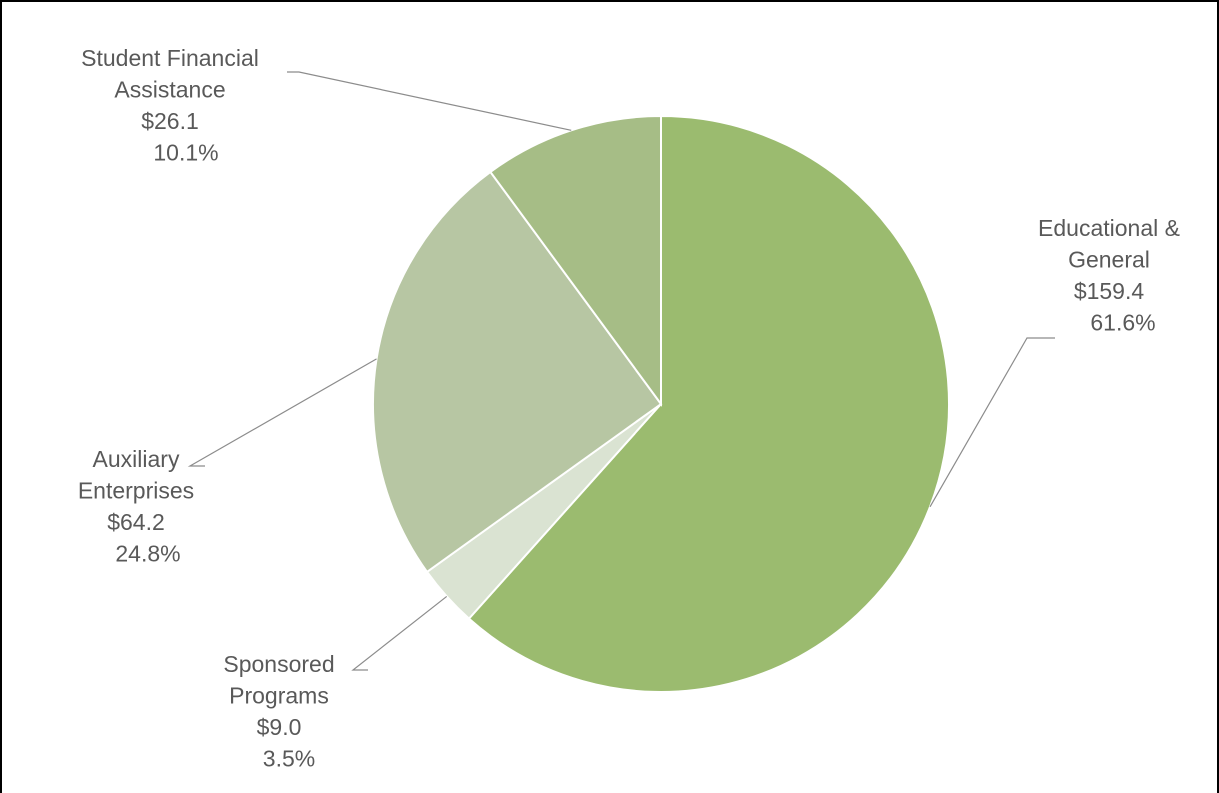 This screenshot has width=1219, height=793. I want to click on slice-value-label: $159.4, so click(1109, 291).